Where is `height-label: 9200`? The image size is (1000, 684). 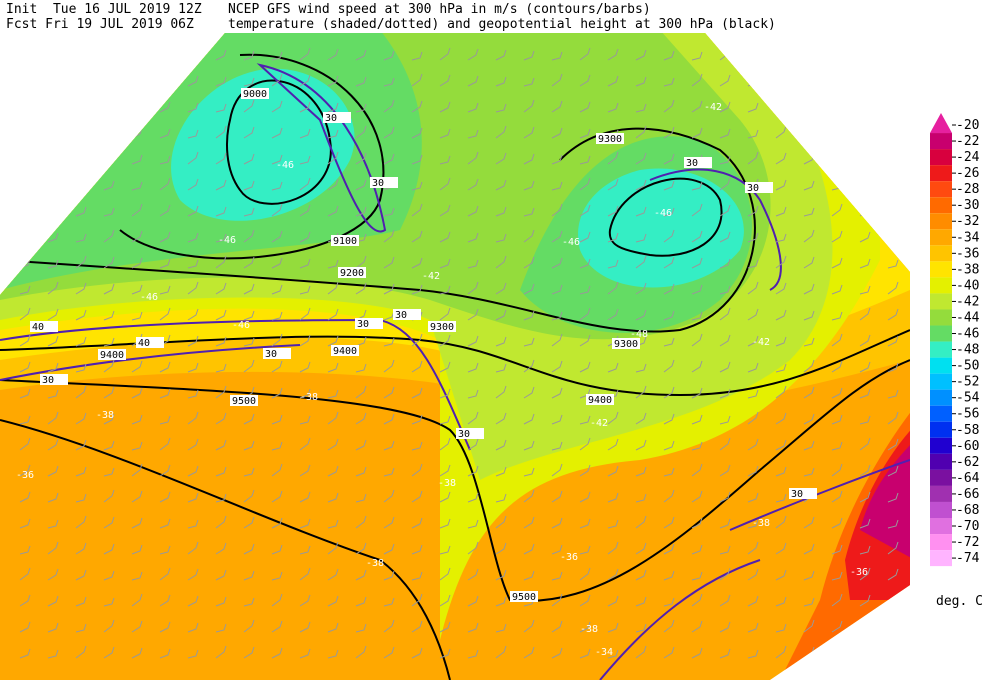
height-label: 9200 is located at coordinates (352, 273).